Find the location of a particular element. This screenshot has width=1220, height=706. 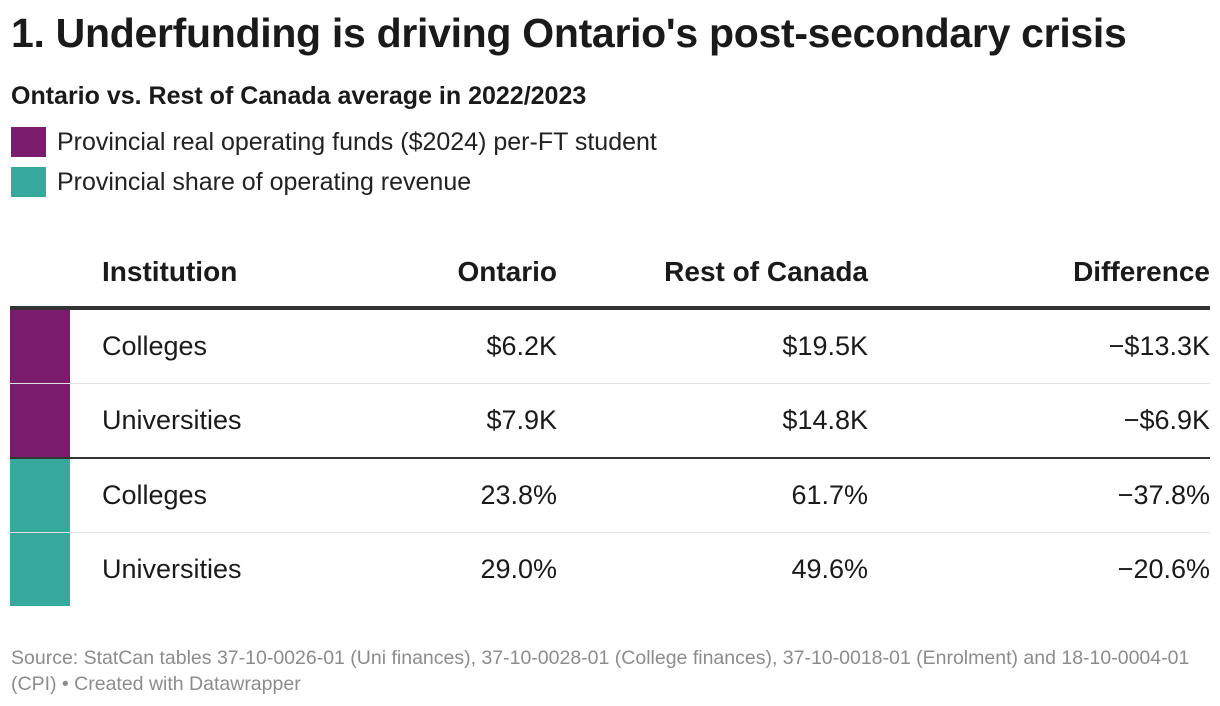

cell-difference: −$6.9K is located at coordinates (1166, 420).